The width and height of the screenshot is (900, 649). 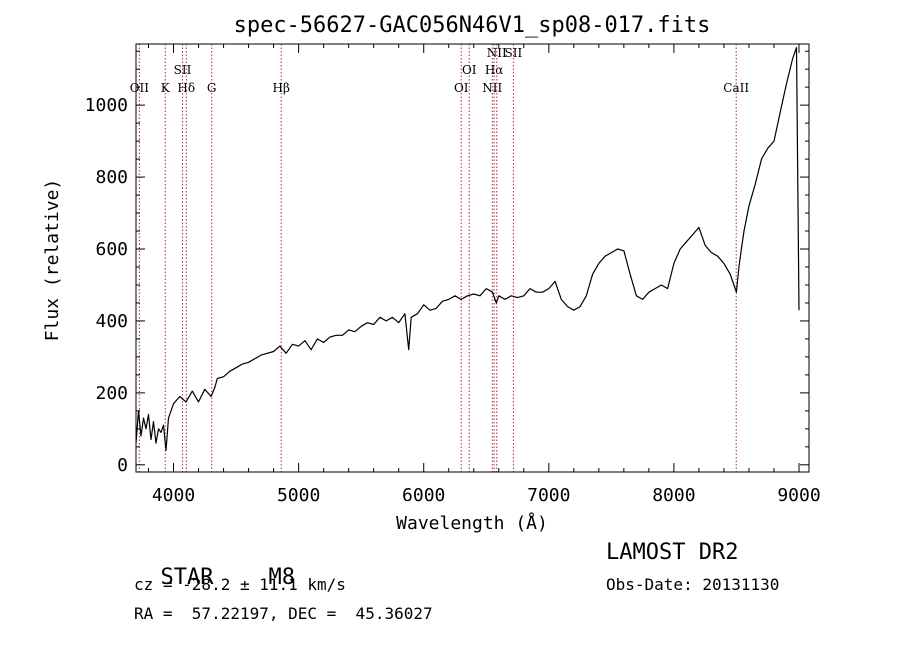 What do you see at coordinates (693, 584) in the screenshot?
I see `observation-date: Obs-Date: 20131130` at bounding box center [693, 584].